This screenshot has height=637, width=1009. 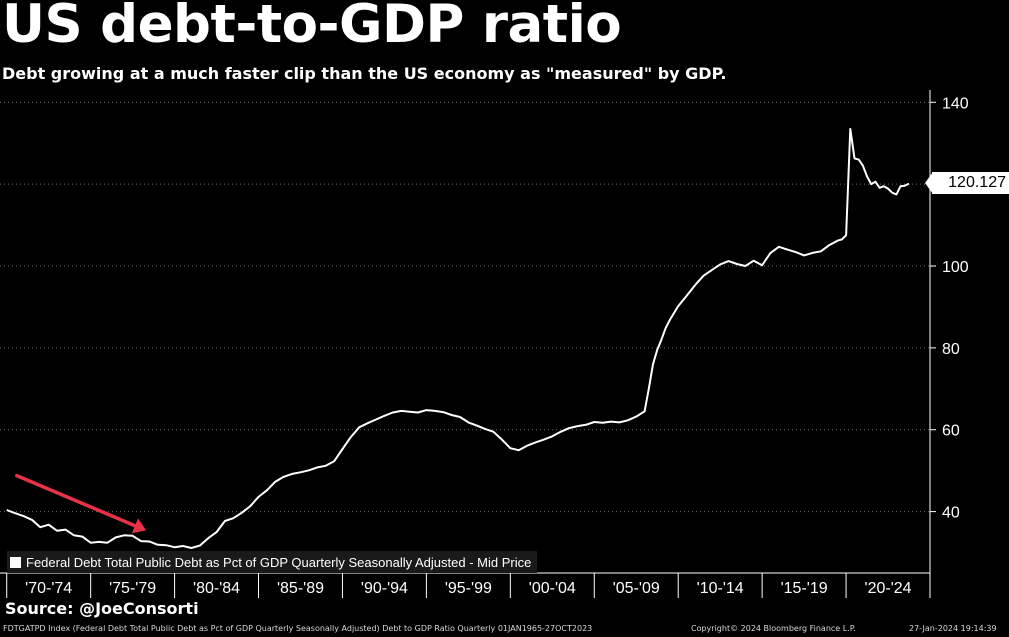 What do you see at coordinates (468, 588) in the screenshot?
I see `x-tick-label: '95-'99` at bounding box center [468, 588].